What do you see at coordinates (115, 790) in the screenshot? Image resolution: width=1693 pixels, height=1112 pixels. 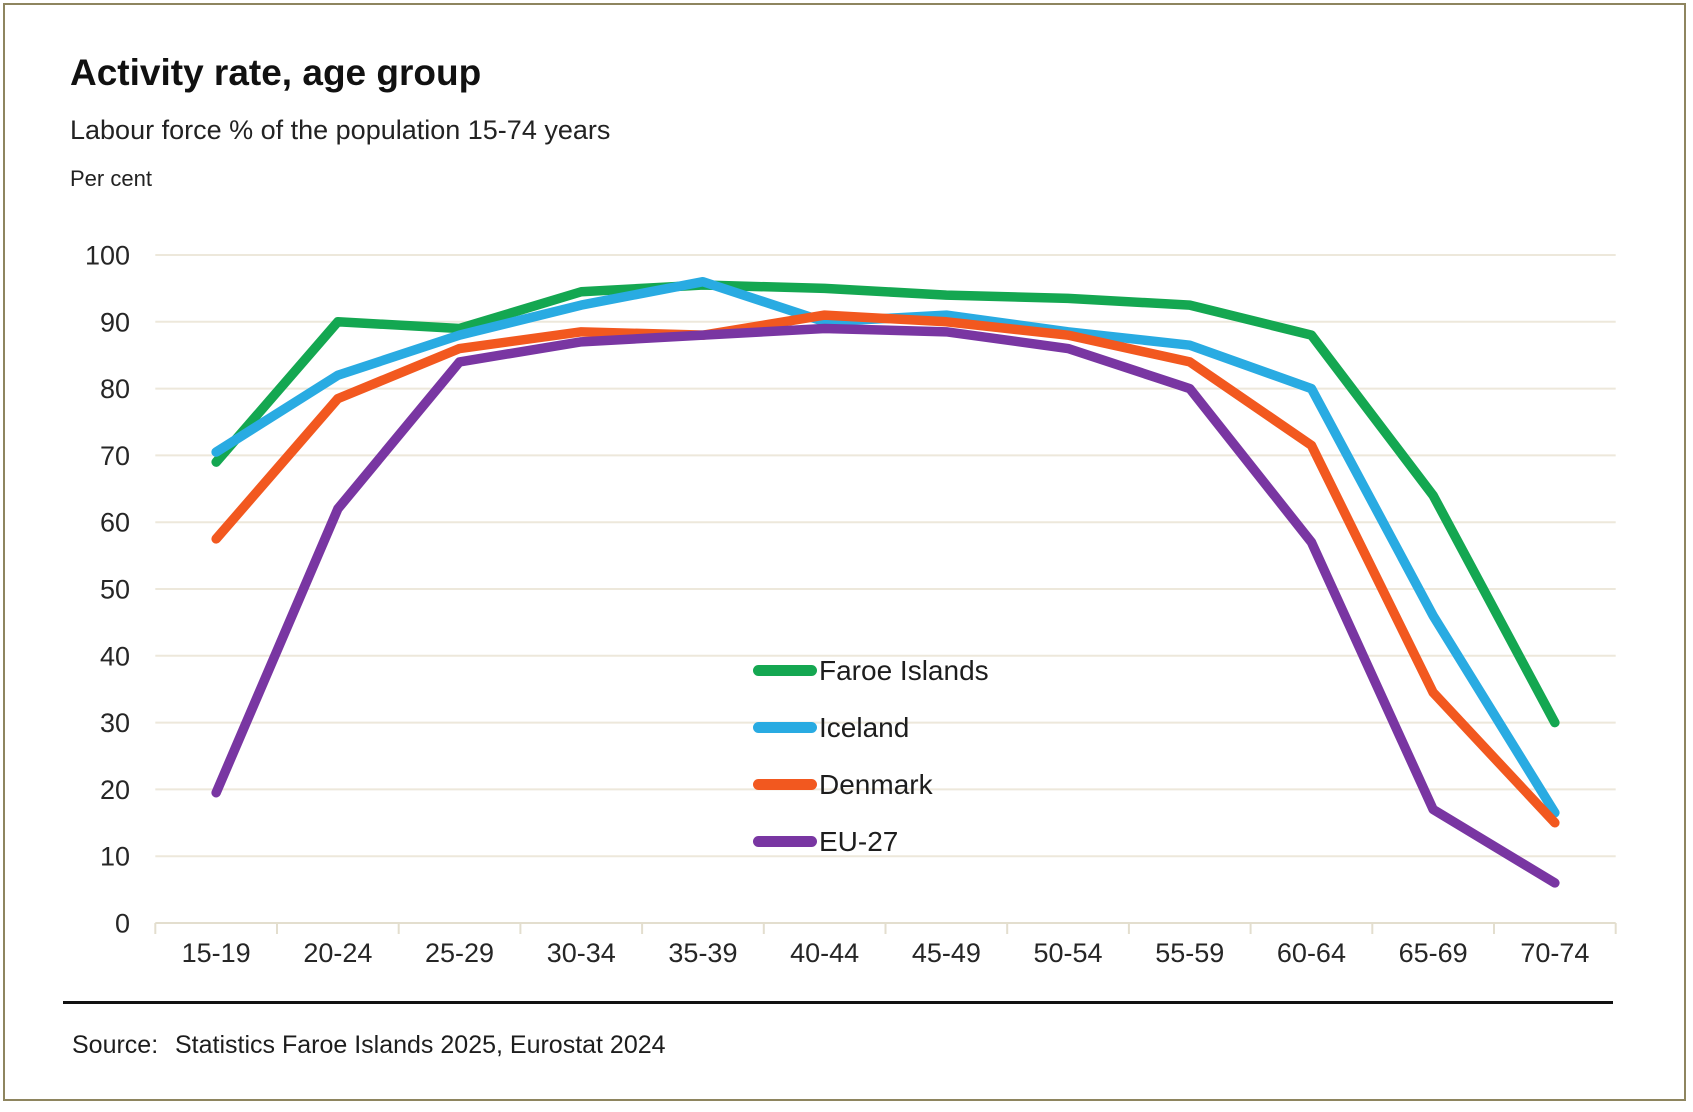 I see `y-tick-label: 20` at bounding box center [115, 790].